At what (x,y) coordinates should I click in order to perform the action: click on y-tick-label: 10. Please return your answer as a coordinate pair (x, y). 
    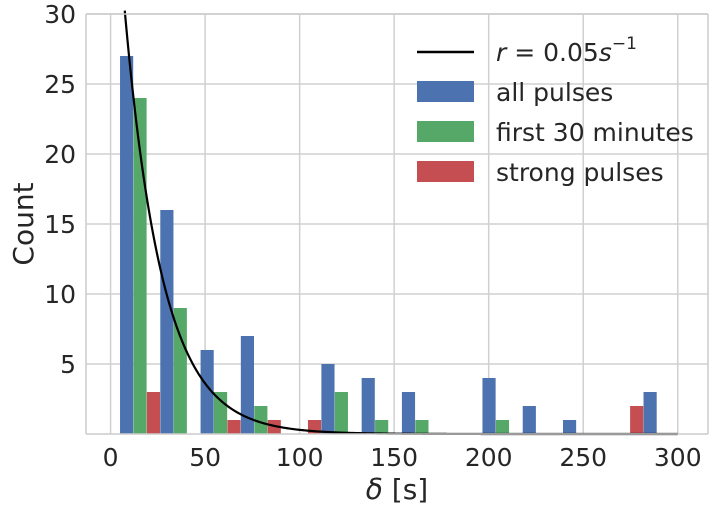
    Looking at the image, I should click on (60, 294).